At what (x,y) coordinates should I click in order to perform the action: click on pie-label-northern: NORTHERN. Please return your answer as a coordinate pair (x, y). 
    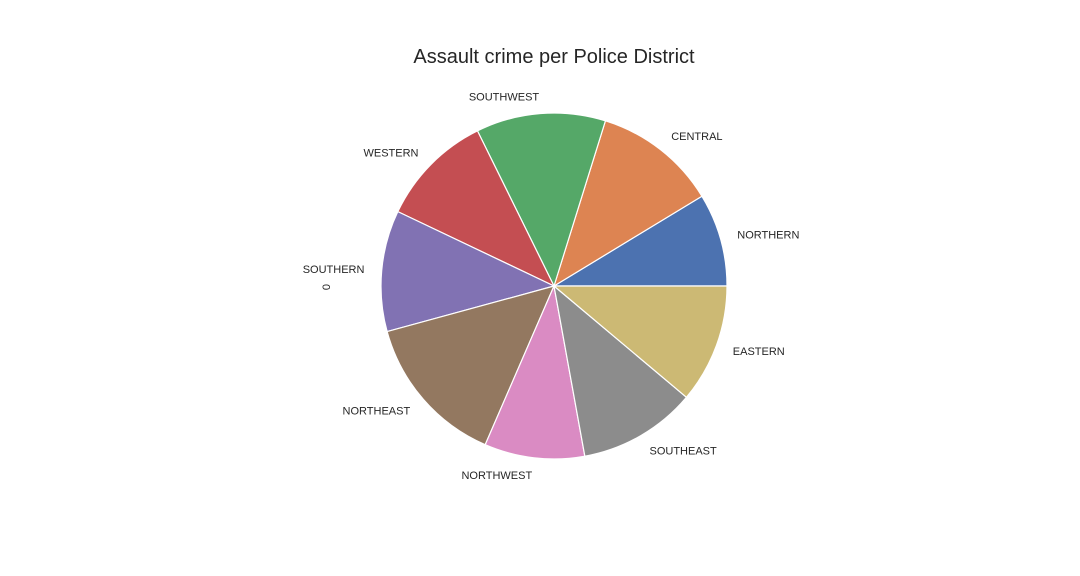
    Looking at the image, I should click on (768, 236).